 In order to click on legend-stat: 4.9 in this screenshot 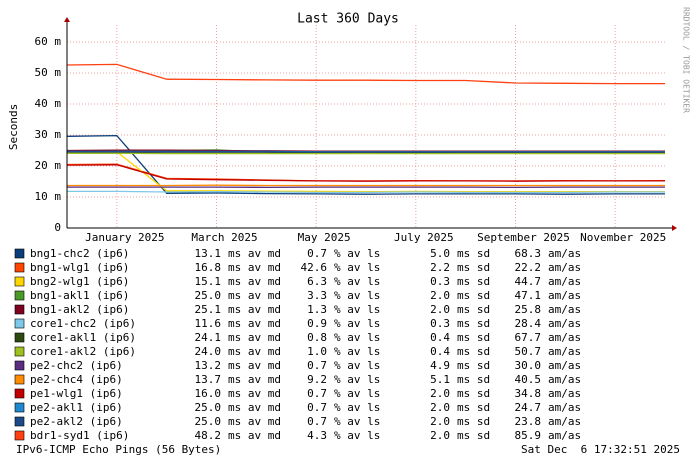, I will do `click(440, 365)`.